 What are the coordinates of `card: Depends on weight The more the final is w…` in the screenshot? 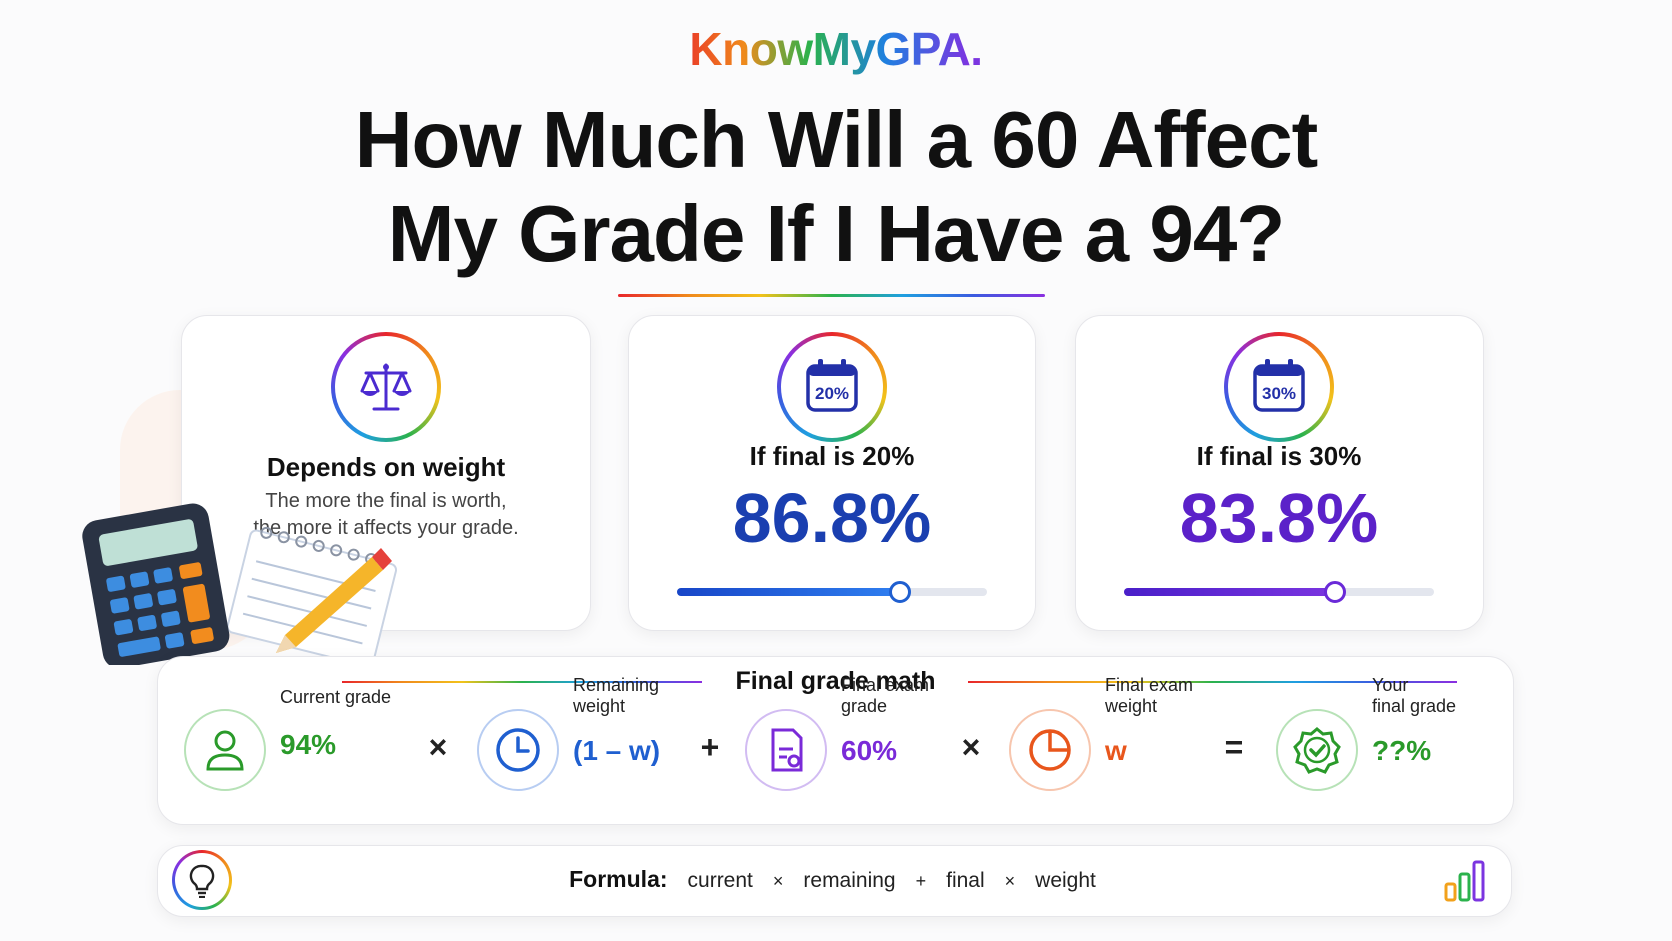 It's located at (386, 473).